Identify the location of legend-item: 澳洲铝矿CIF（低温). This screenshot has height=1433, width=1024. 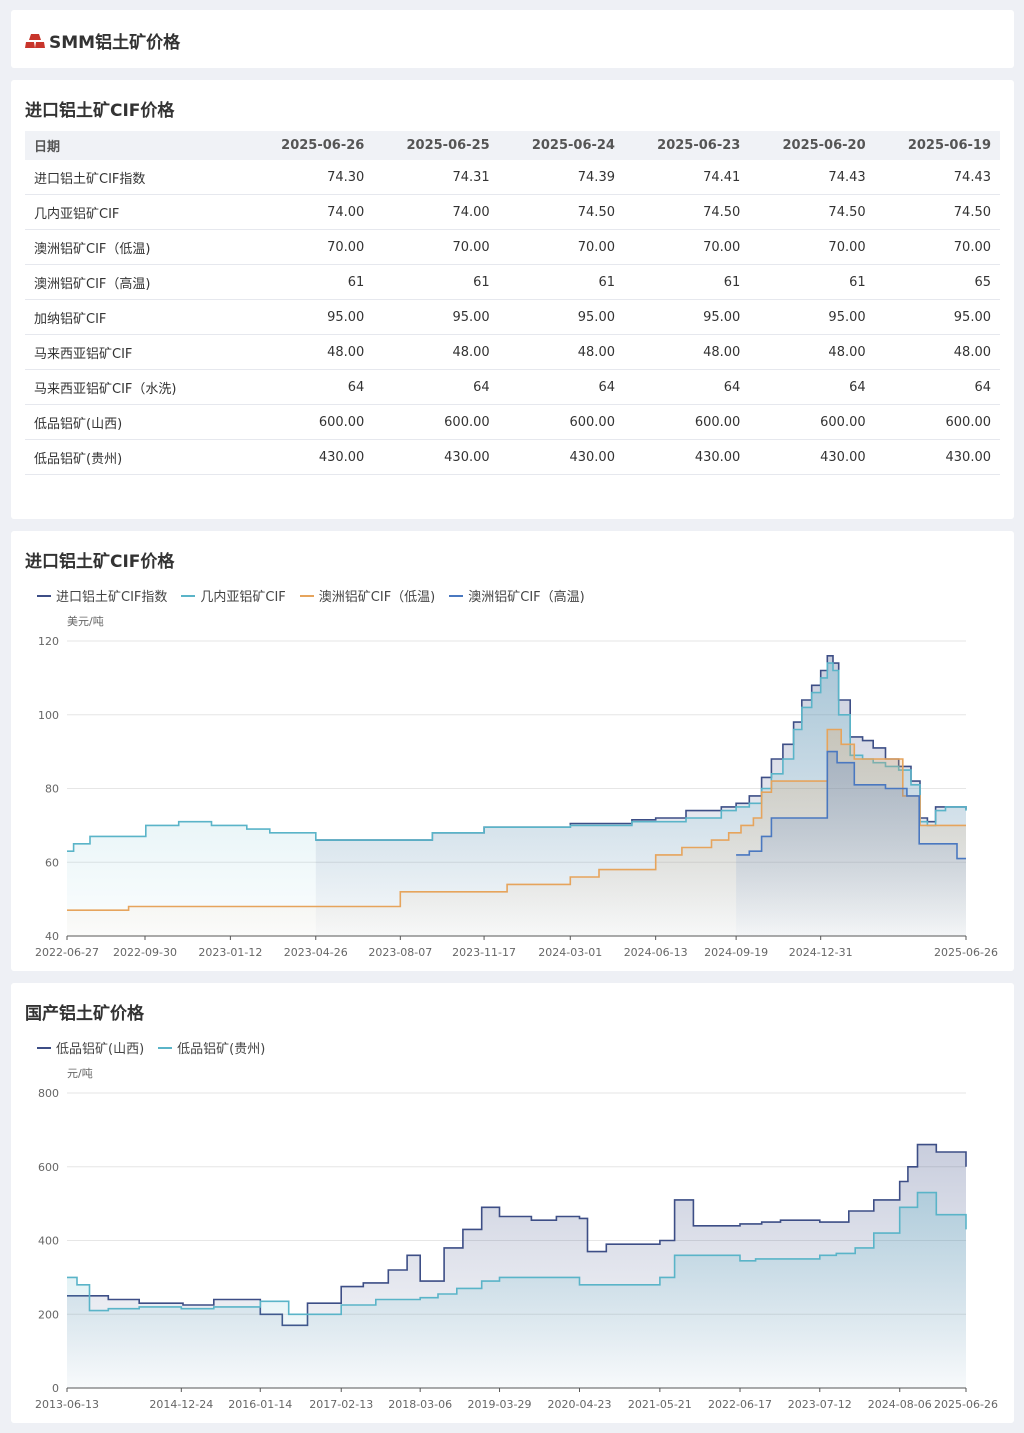
(367, 595).